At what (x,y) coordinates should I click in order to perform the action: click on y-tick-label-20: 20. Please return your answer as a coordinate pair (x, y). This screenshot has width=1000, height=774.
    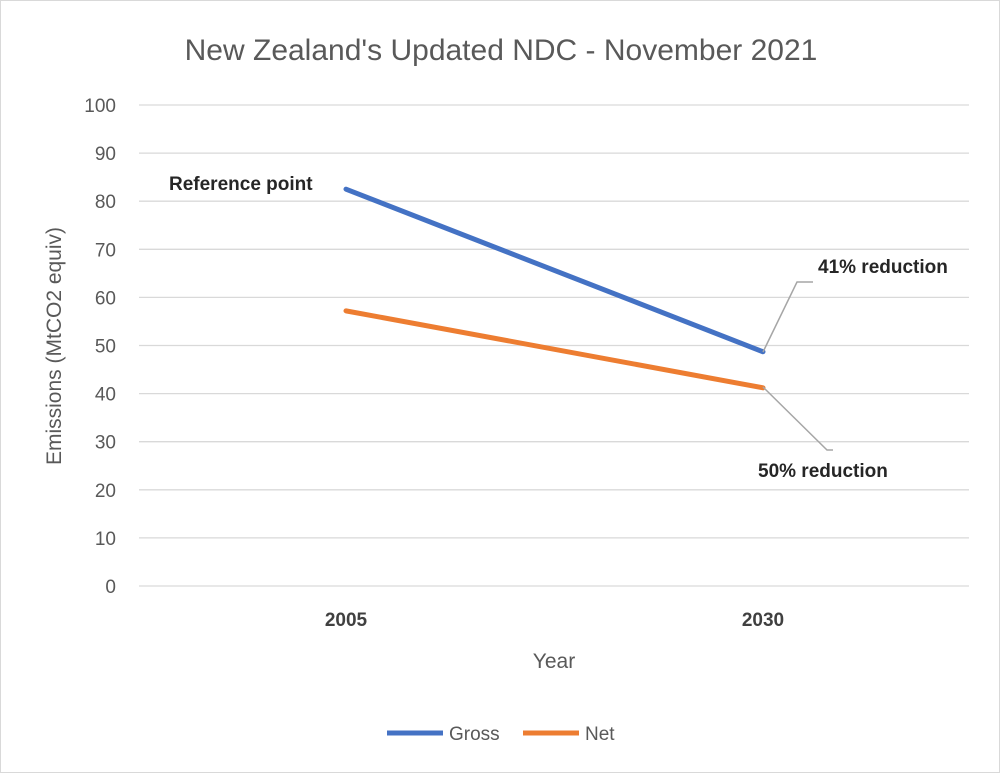
    Looking at the image, I should click on (105, 491).